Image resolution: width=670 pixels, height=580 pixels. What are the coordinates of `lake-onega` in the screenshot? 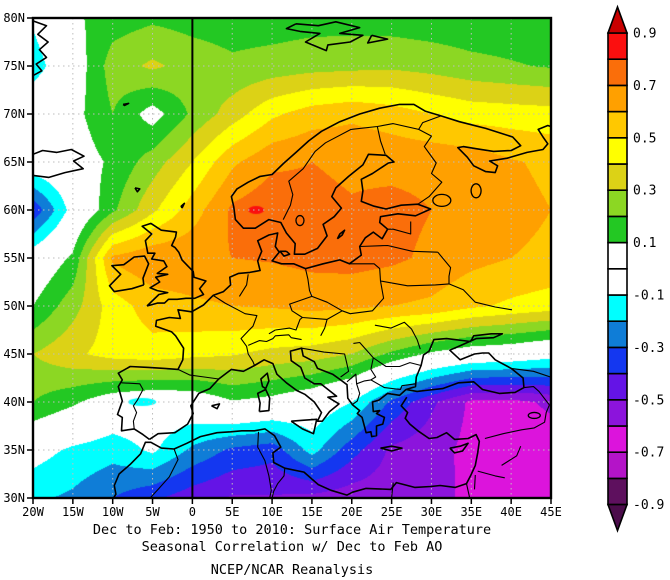 It's located at (476, 191).